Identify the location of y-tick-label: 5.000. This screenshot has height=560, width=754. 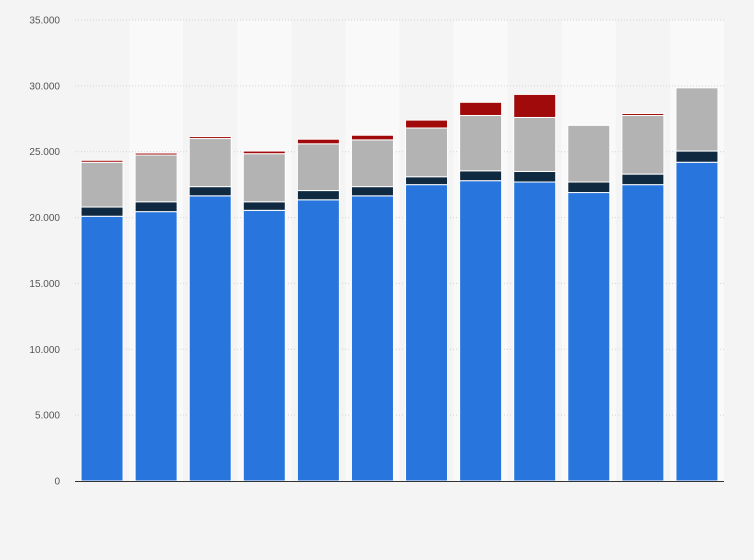
(47, 416).